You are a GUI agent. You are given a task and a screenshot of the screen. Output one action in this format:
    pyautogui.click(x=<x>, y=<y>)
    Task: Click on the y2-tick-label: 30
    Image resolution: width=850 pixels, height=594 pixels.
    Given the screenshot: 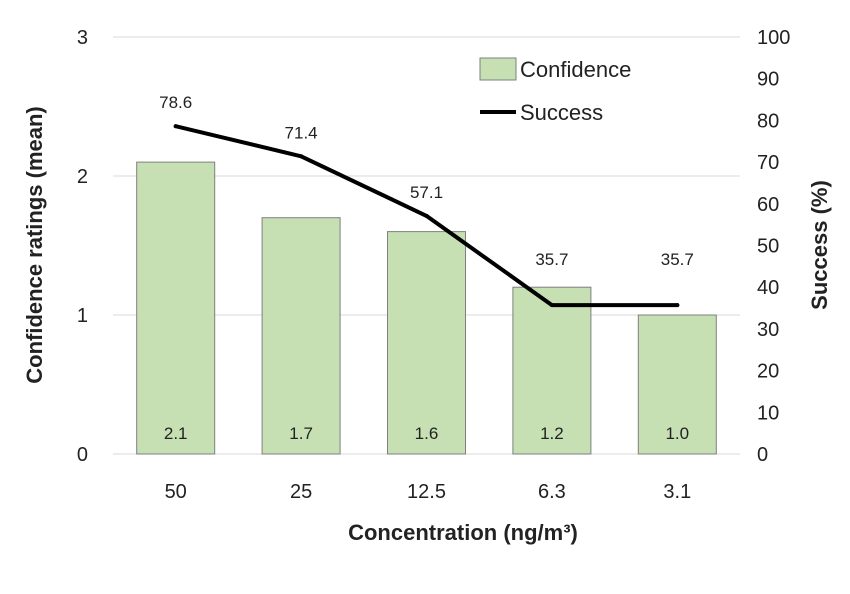 What is the action you would take?
    pyautogui.click(x=768, y=330)
    